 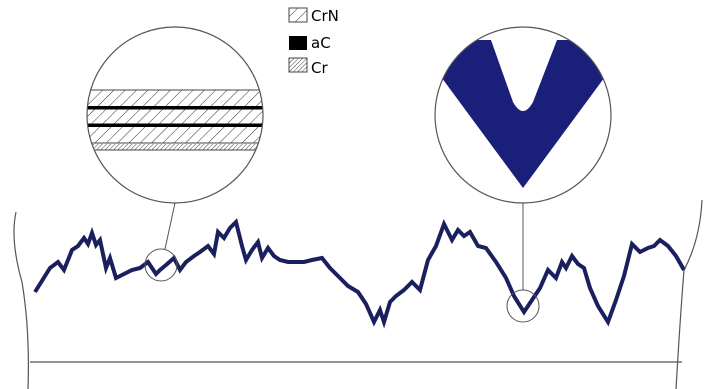 What do you see at coordinates (298, 65) in the screenshot?
I see `legend-swatch-cr` at bounding box center [298, 65].